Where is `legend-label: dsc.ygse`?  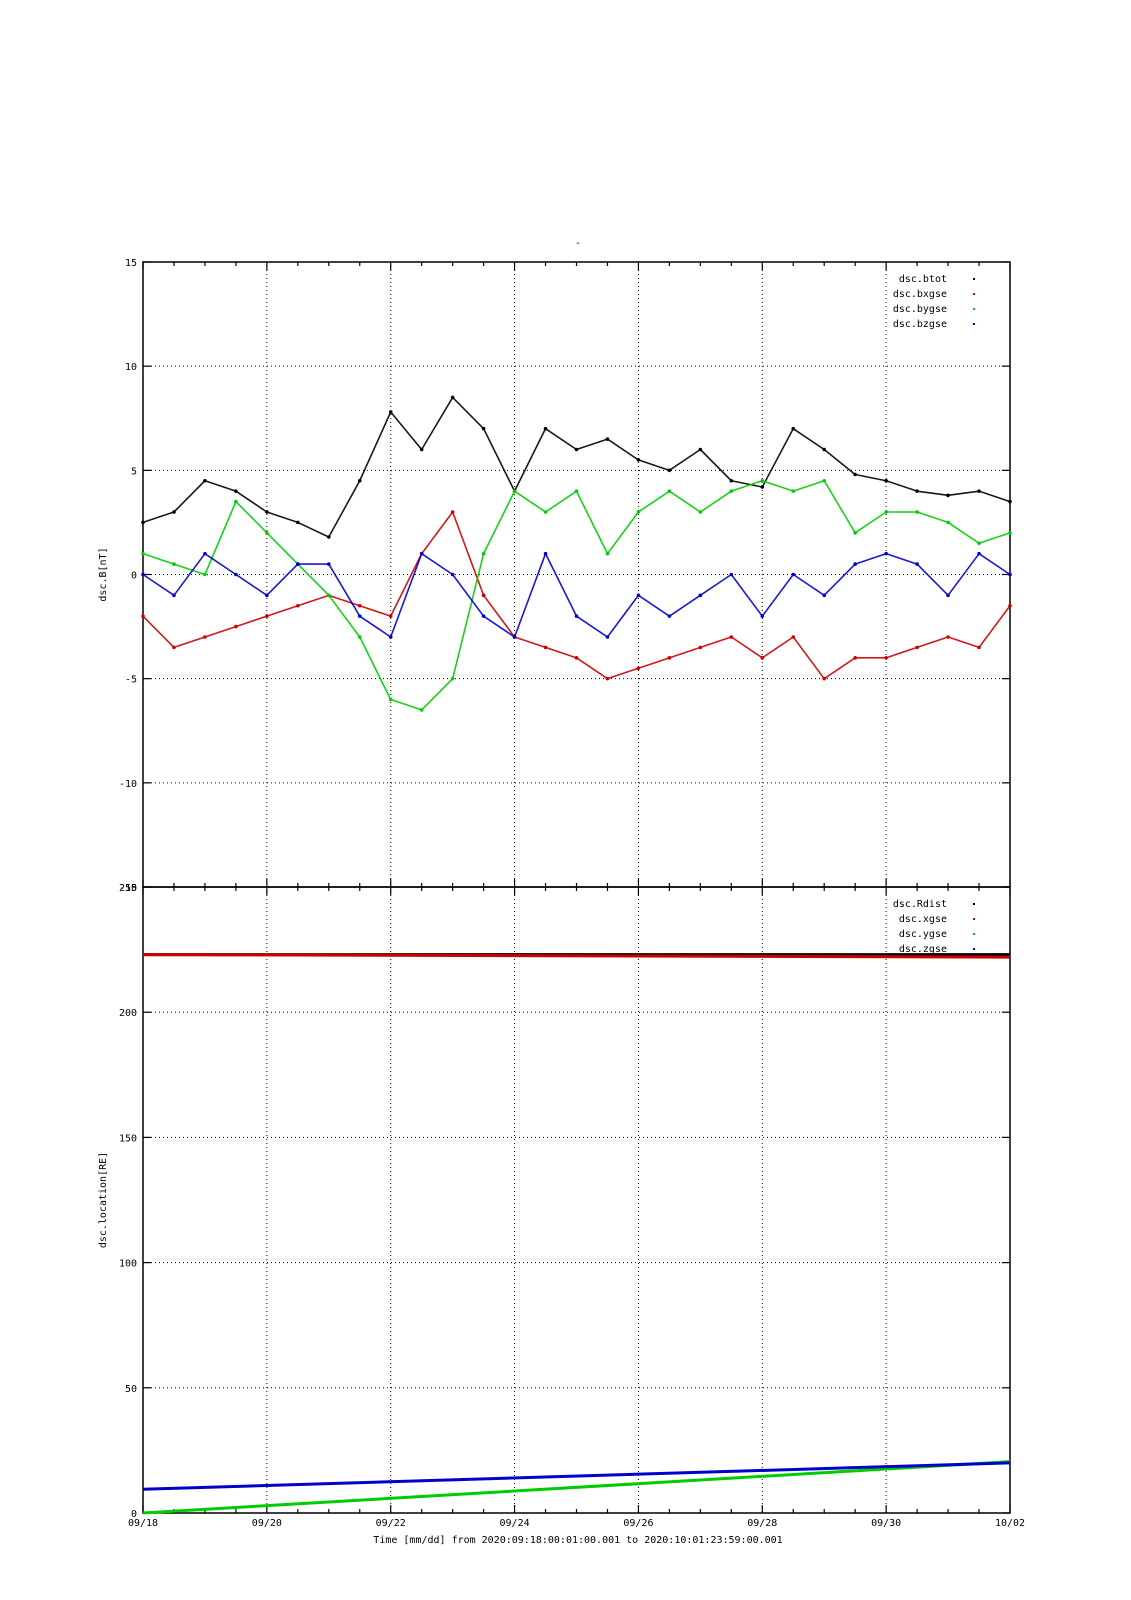
legend-label: dsc.ygse is located at coordinates (923, 934).